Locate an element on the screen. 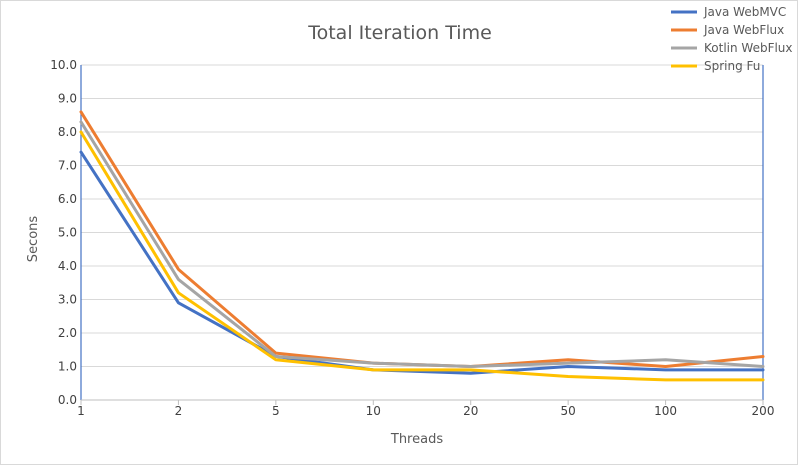 This screenshot has height=466, width=798. x-tick-label: 50 is located at coordinates (568, 411).